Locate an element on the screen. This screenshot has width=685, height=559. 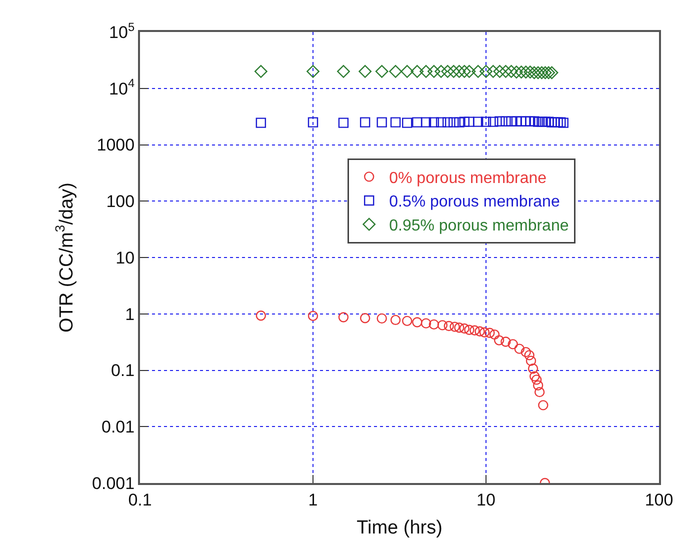
y-tick-label: 1 is located at coordinates (130, 314).